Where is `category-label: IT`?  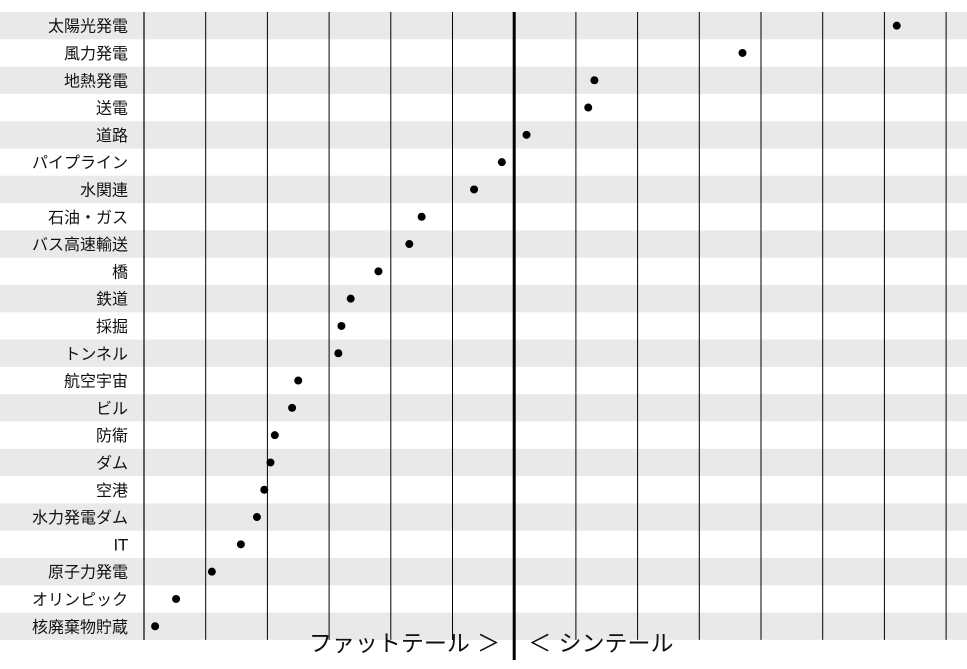 category-label: IT is located at coordinates (121, 544).